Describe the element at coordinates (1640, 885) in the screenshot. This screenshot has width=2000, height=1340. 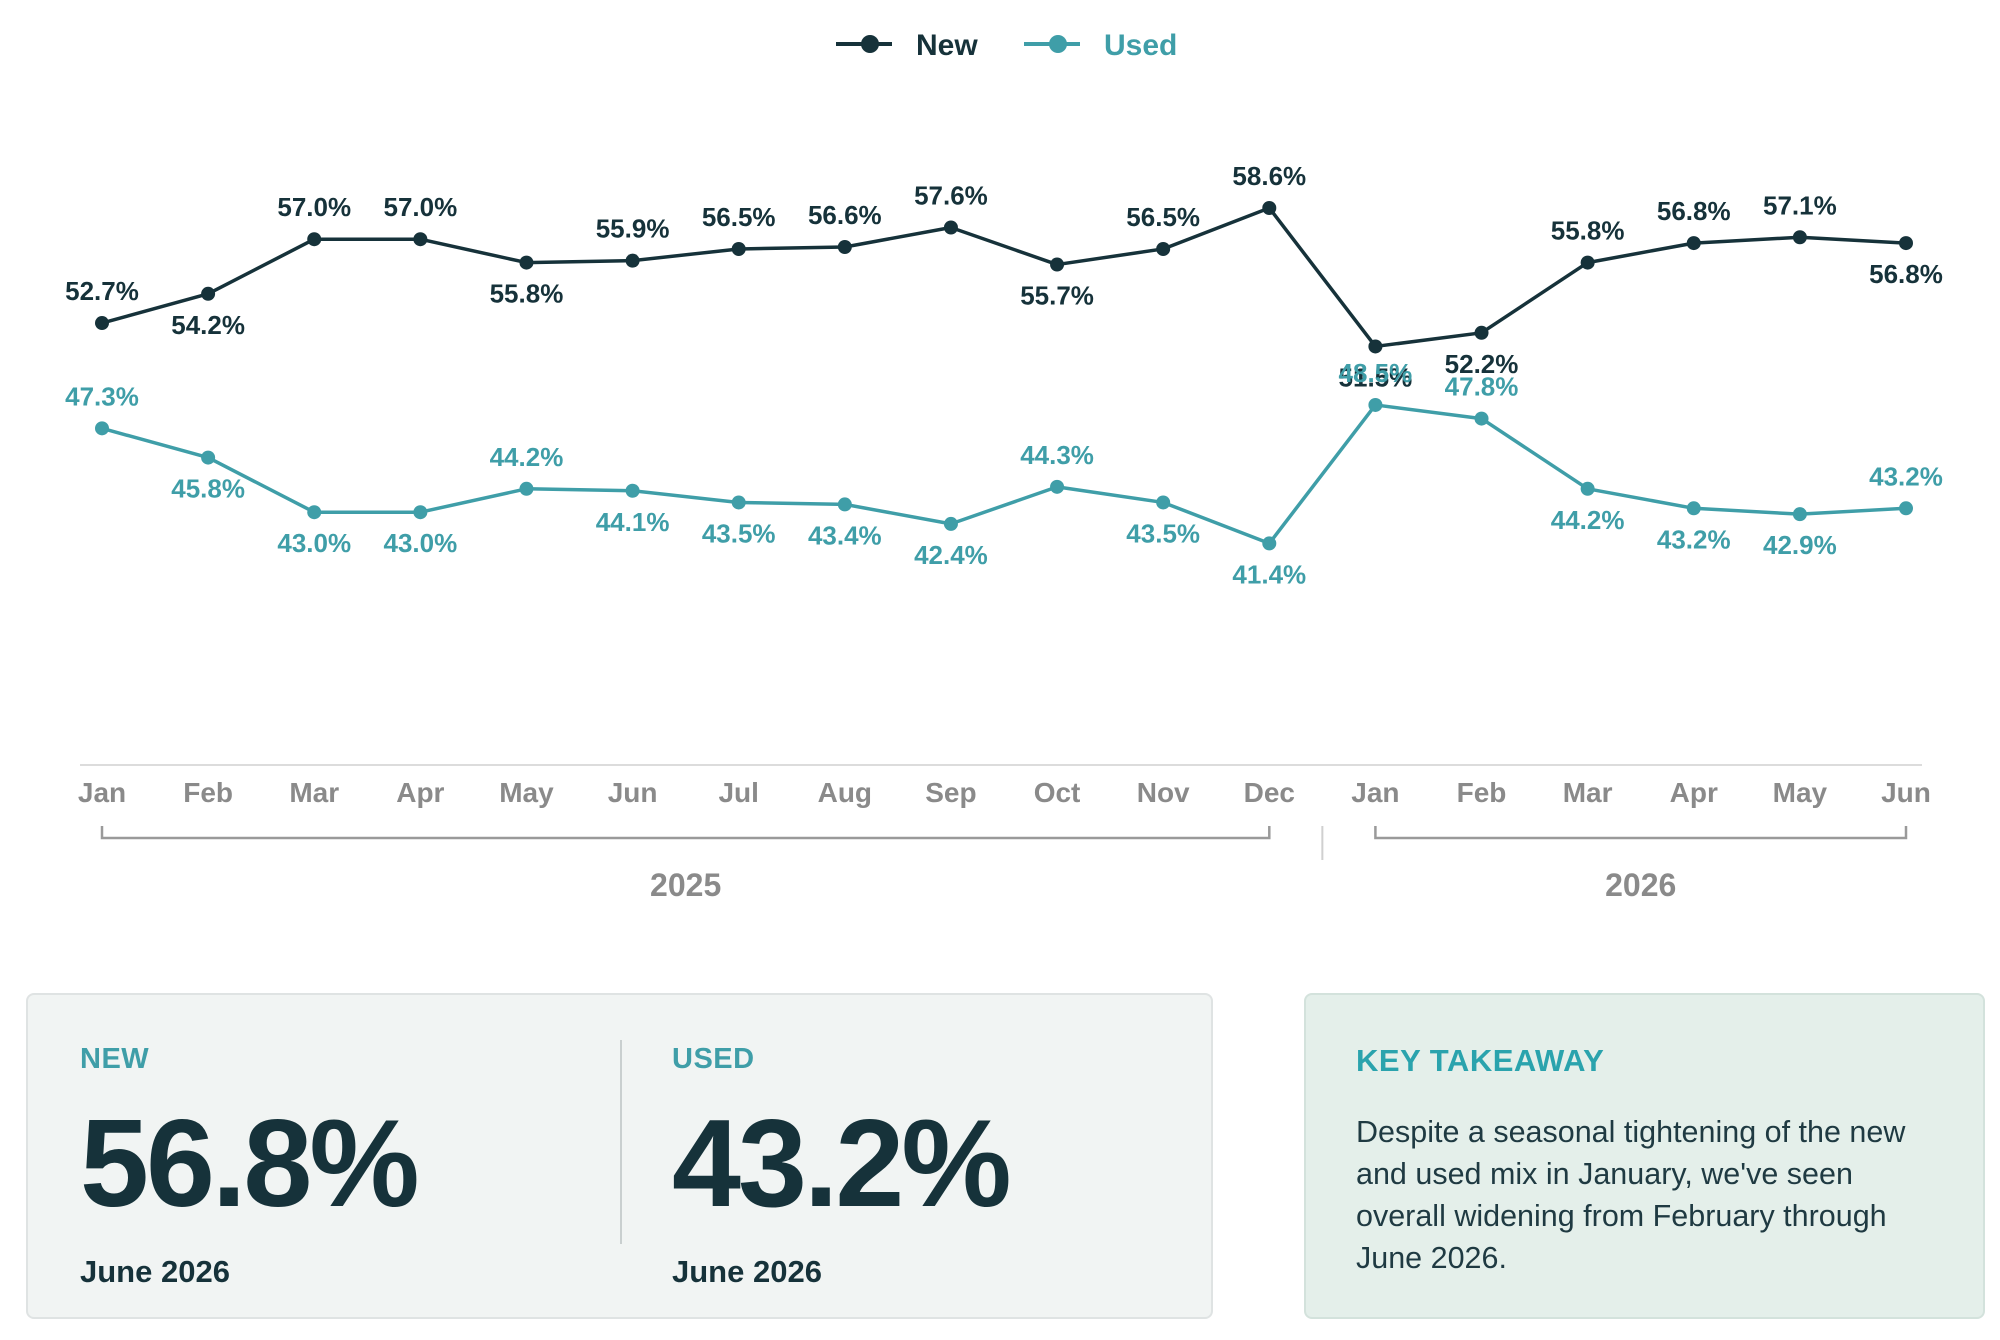
I see `year-label: 2026` at that location.